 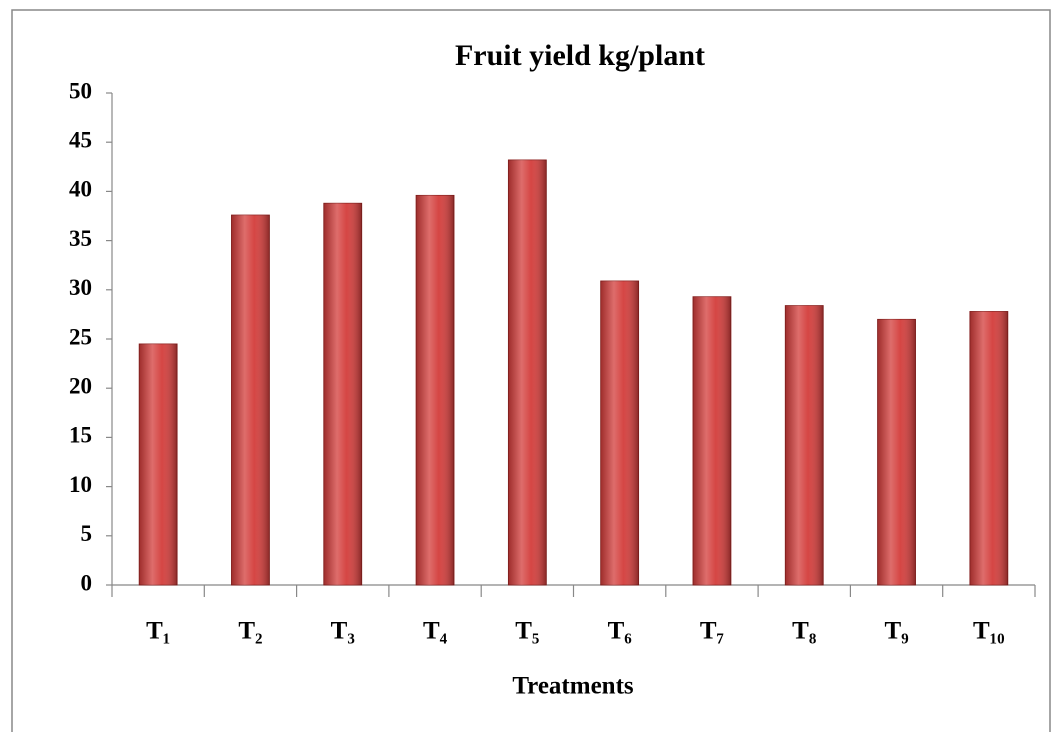 What do you see at coordinates (527, 631) in the screenshot?
I see `x-tick-label: T₅` at bounding box center [527, 631].